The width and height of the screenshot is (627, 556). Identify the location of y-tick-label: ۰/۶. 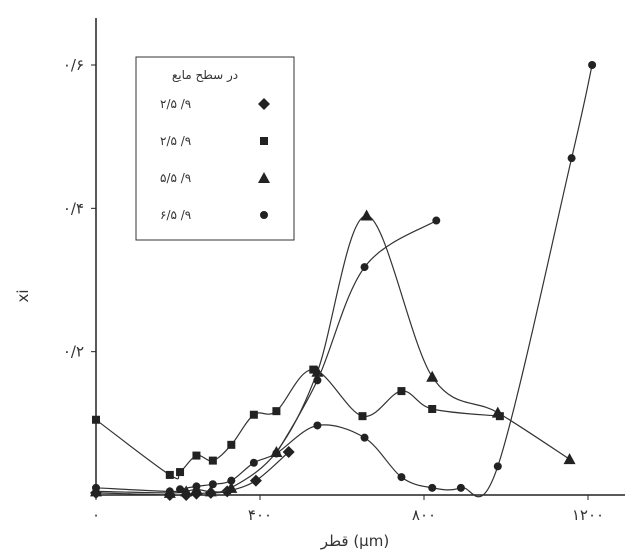
(73, 65).